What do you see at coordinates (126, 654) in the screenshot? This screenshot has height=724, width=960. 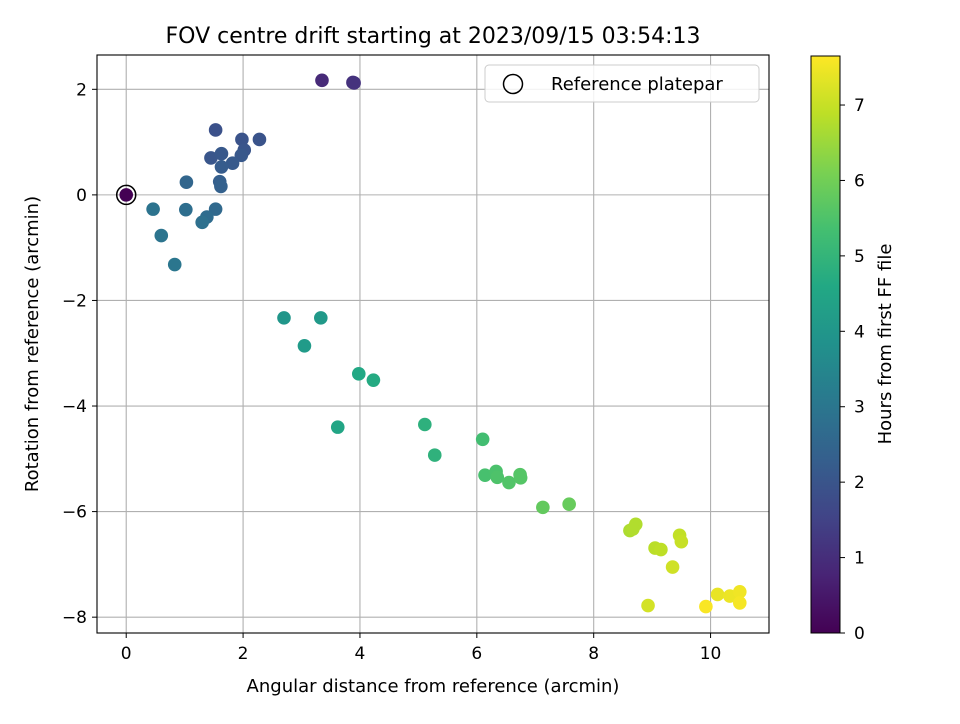 I see `x-tick-label: 0` at bounding box center [126, 654].